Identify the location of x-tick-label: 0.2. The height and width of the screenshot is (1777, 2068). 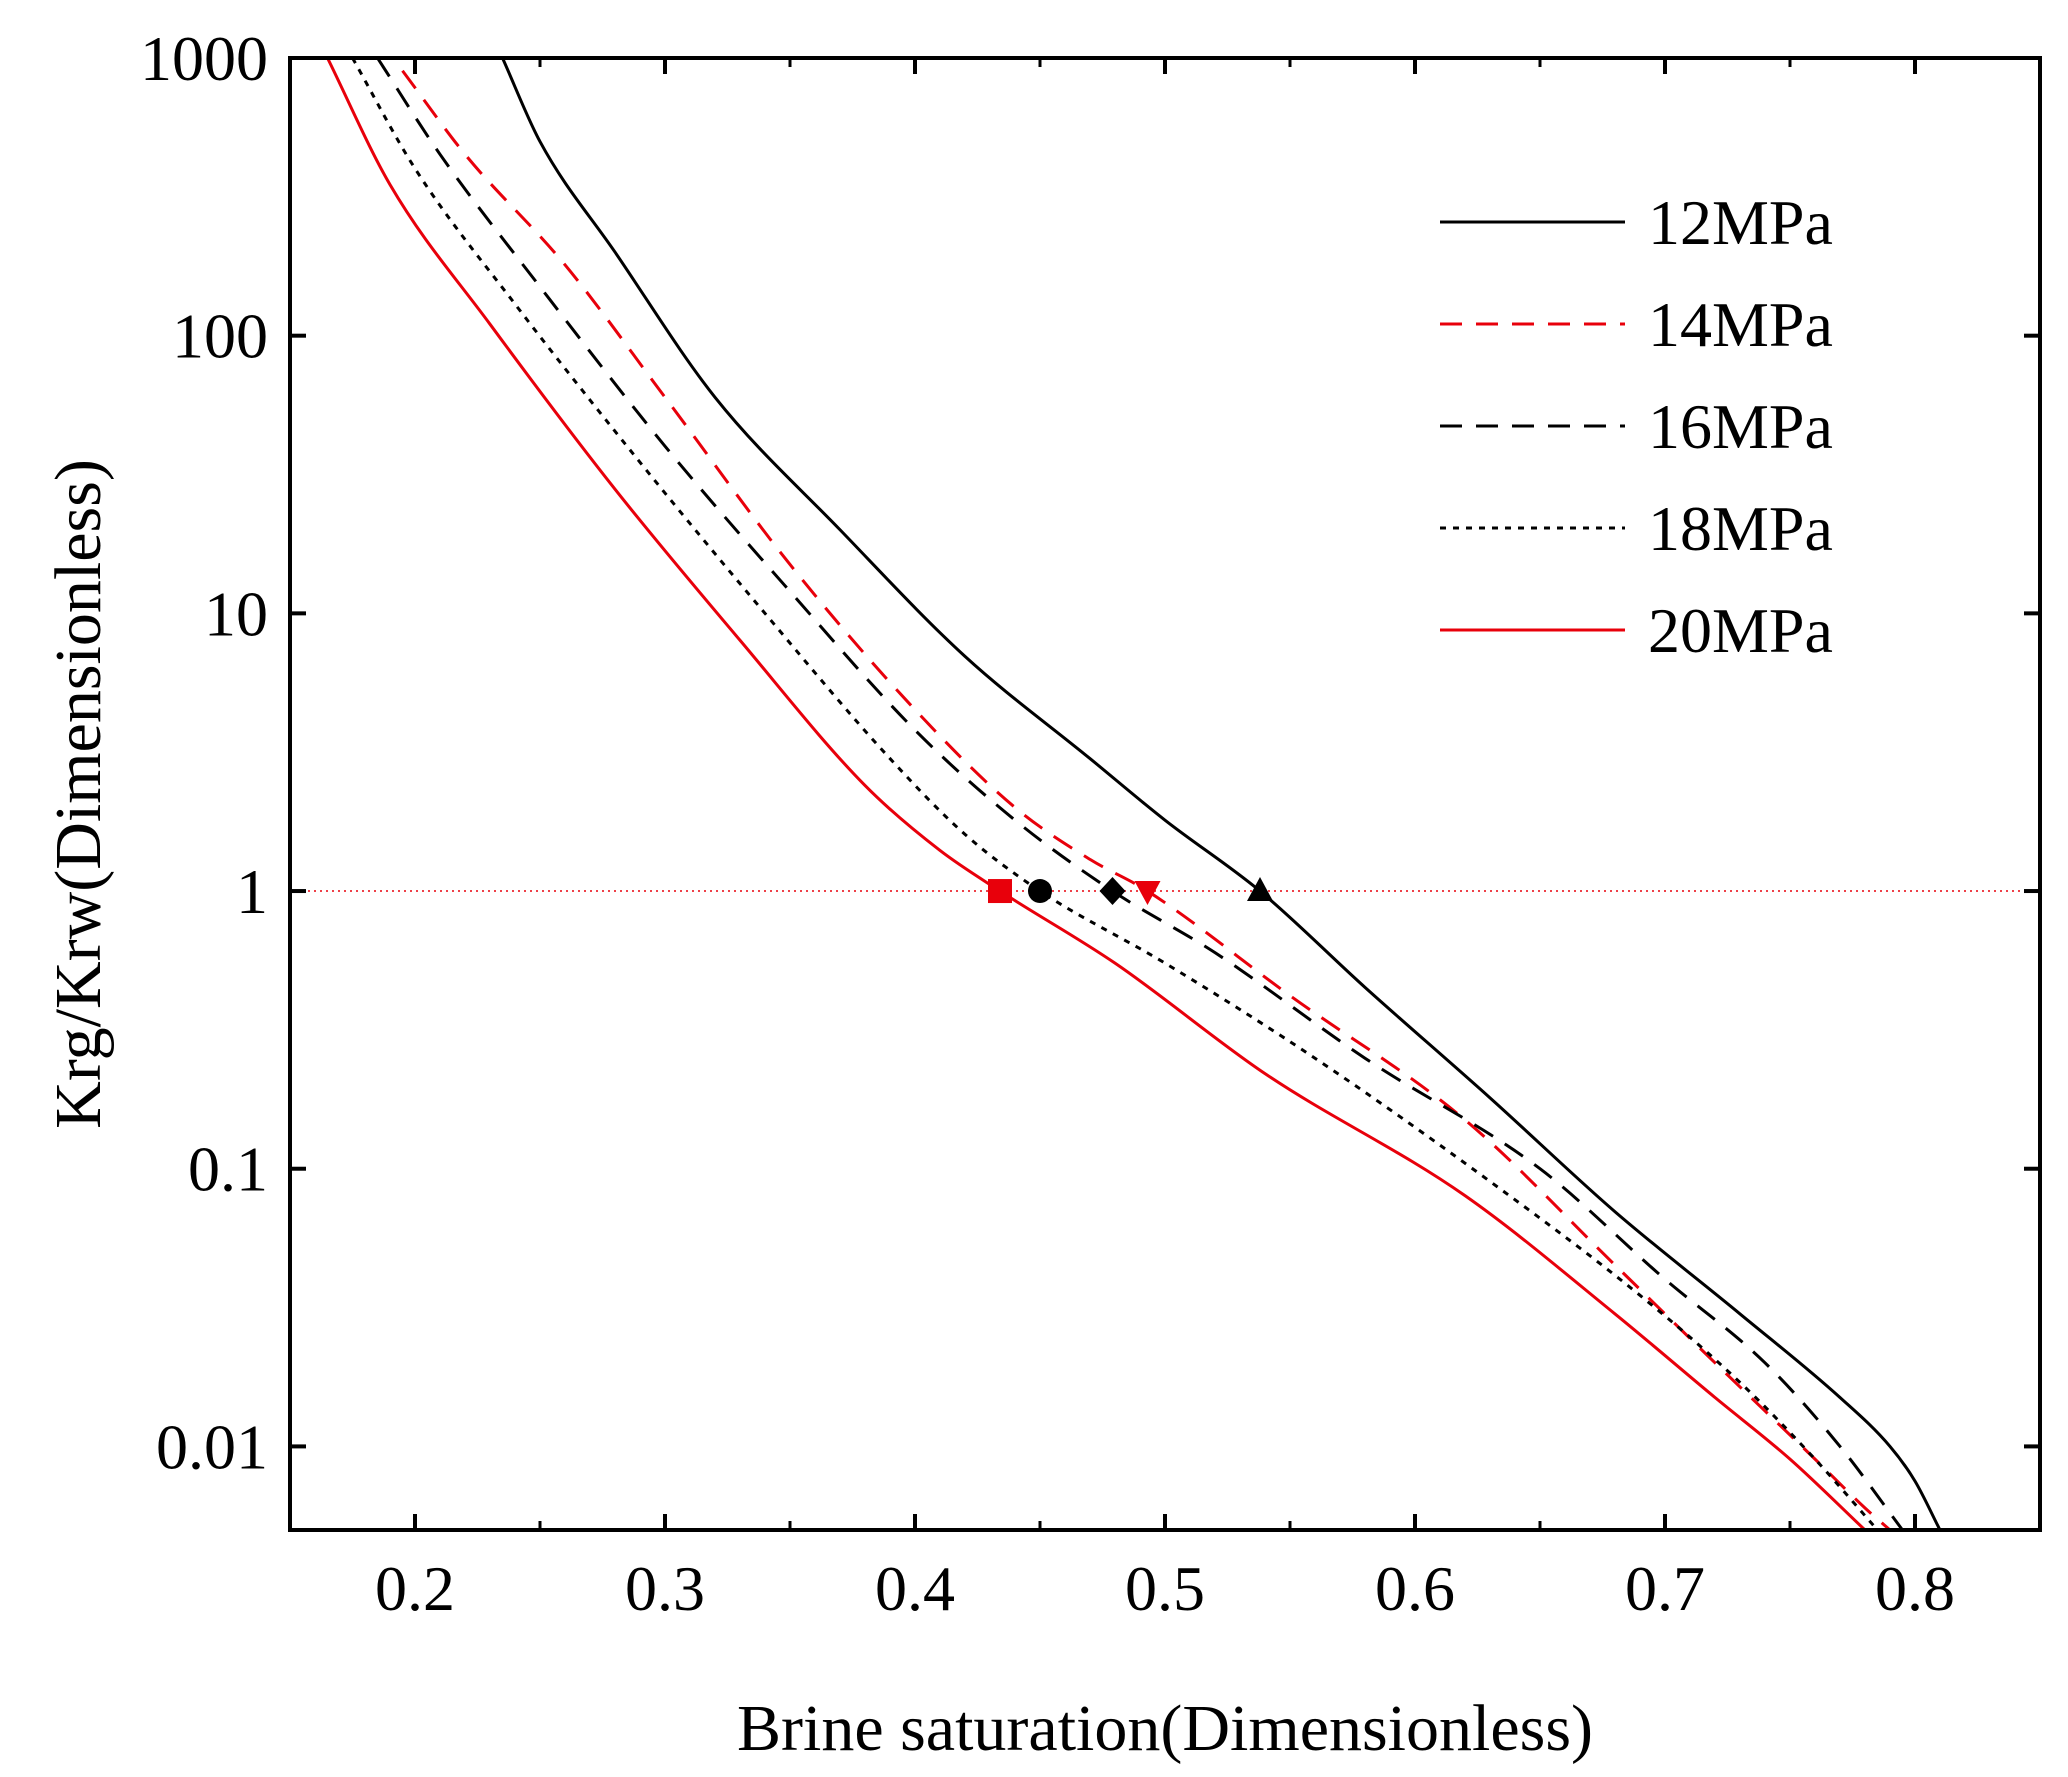
(415, 1588).